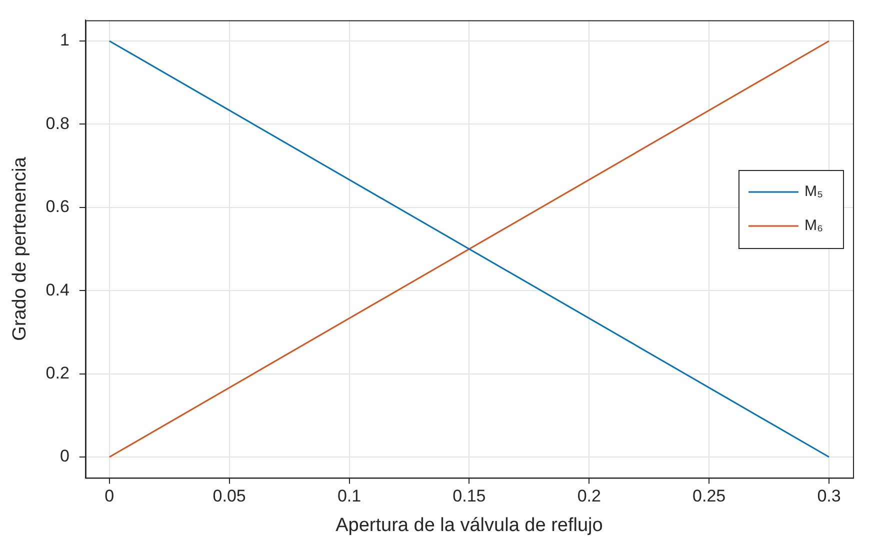  What do you see at coordinates (58, 123) in the screenshot?
I see `y-tick-label: 0.8` at bounding box center [58, 123].